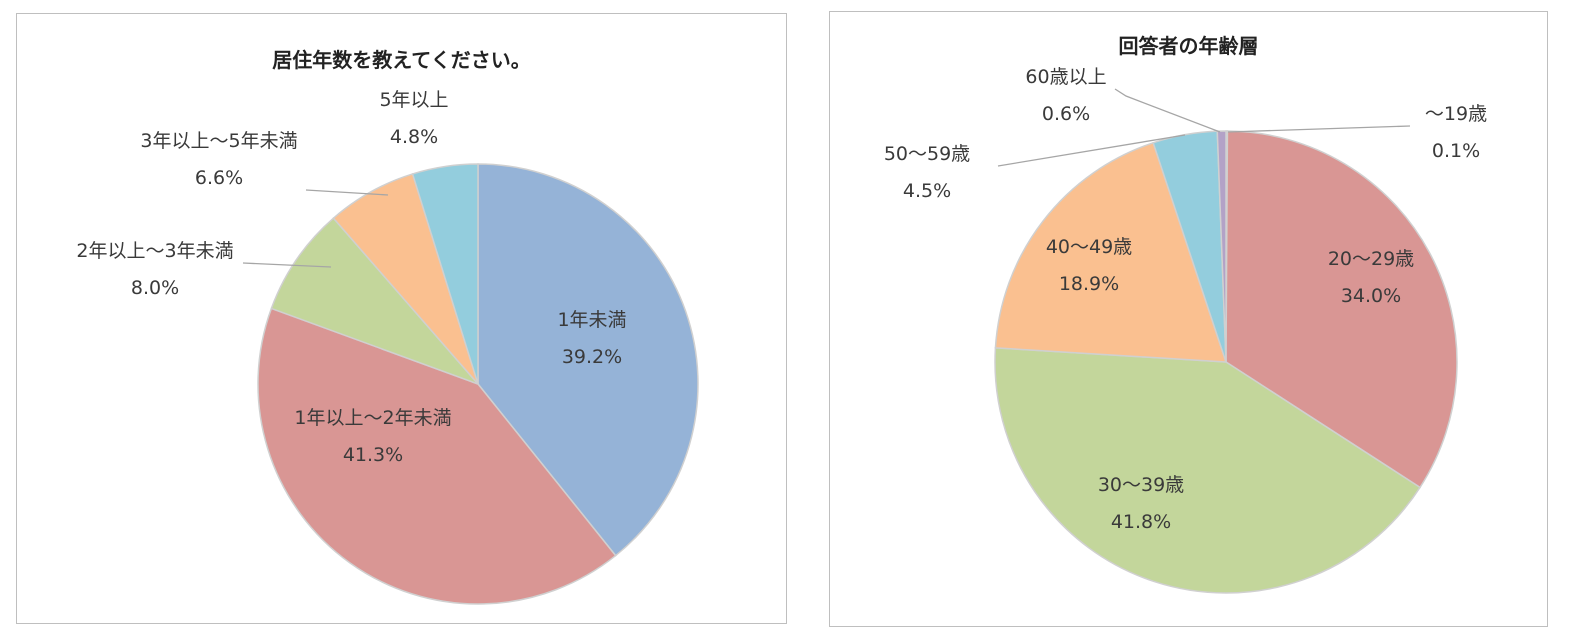 The image size is (1581, 643). I want to click on slice-label-4: 40〜49歳, so click(1089, 247).